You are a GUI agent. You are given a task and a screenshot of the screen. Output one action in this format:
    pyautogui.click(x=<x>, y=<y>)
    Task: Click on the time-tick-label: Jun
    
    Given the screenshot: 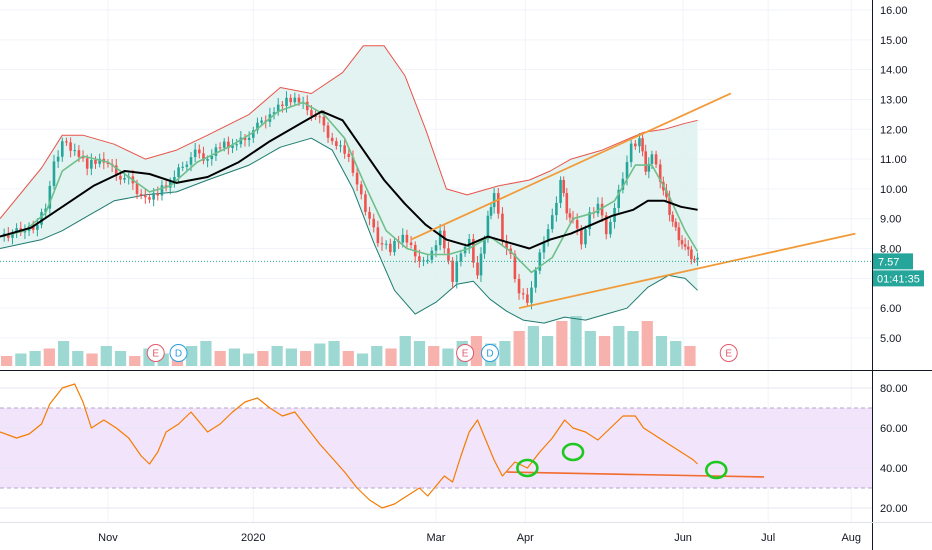 What is the action you would take?
    pyautogui.click(x=683, y=538)
    